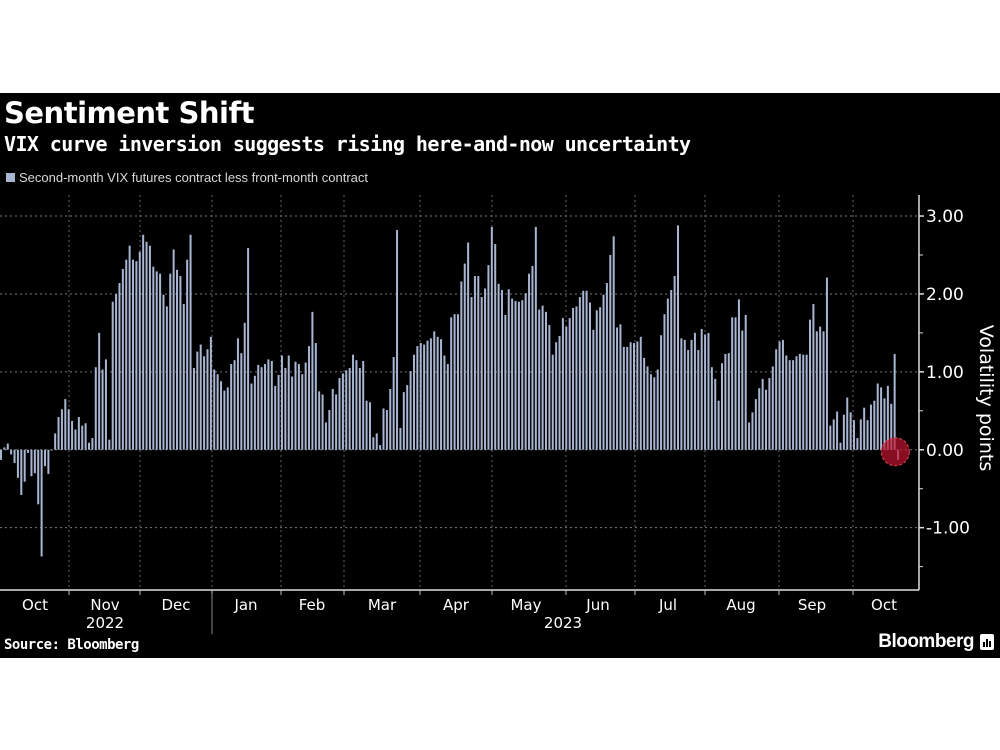  What do you see at coordinates (312, 605) in the screenshot?
I see `x-month-label: Feb` at bounding box center [312, 605].